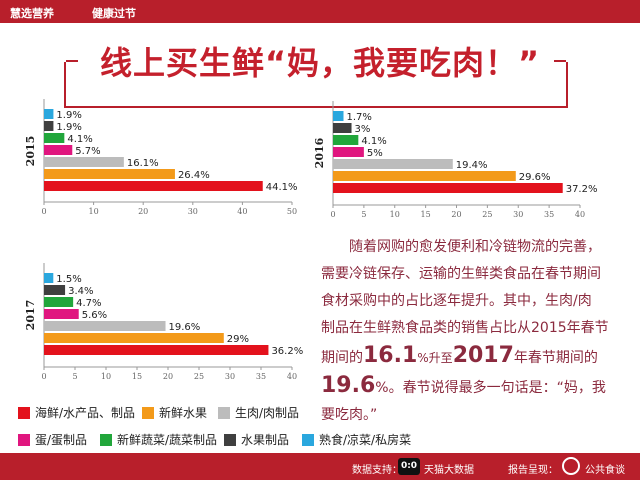 The width and height of the screenshot is (640, 480). Describe the element at coordinates (435, 358) in the screenshot. I see `text: %升至` at that location.